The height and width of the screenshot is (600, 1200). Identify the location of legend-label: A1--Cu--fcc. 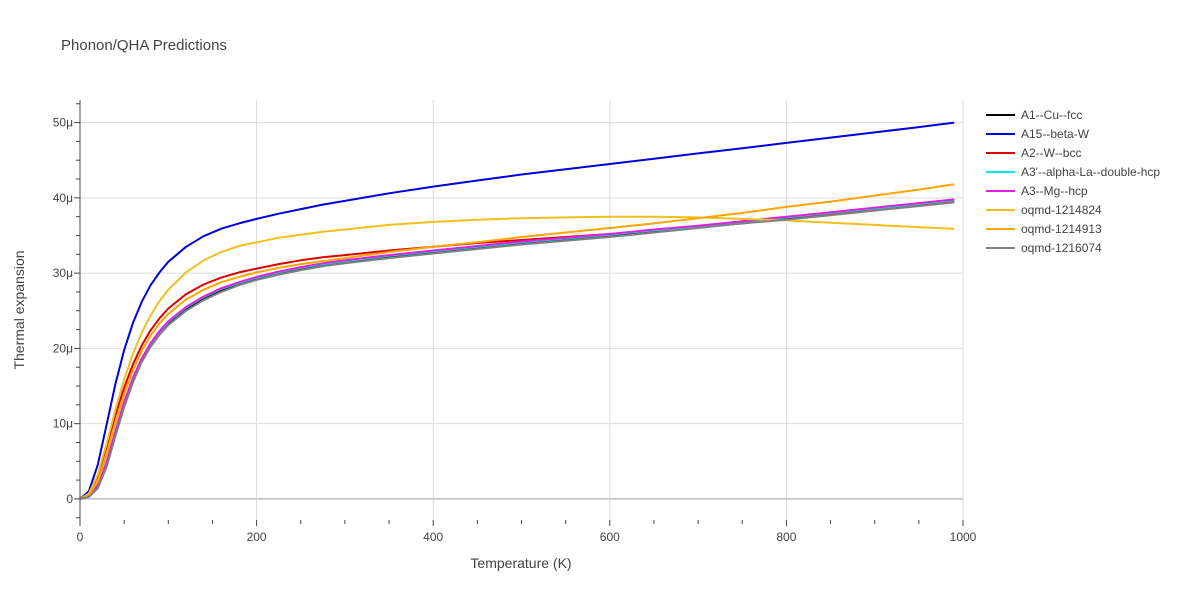
(1051, 115).